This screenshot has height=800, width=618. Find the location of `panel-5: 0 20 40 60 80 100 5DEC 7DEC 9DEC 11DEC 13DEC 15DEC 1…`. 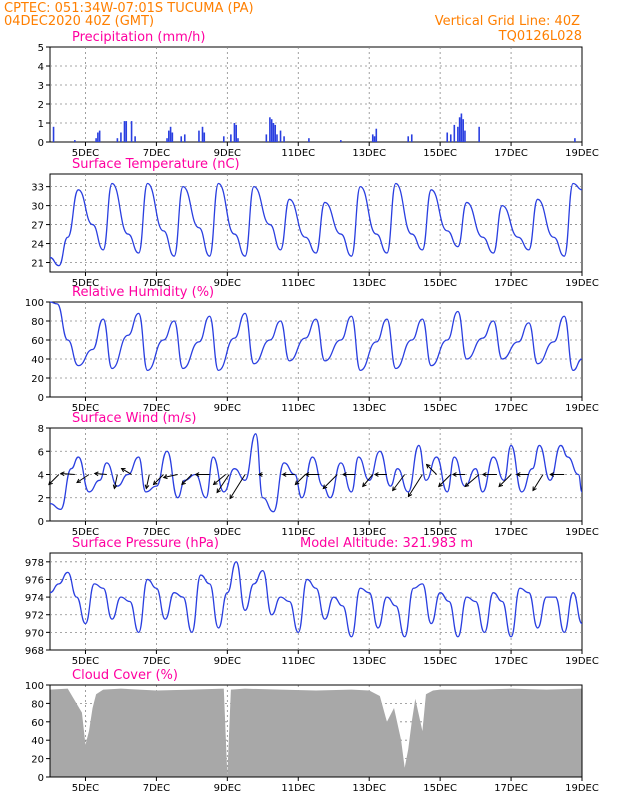

panel-5: 0 20 40 60 80 100 5DEC 7DEC 9DEC 11DEC 13DEC 15DEC 1… is located at coordinates (312, 731).